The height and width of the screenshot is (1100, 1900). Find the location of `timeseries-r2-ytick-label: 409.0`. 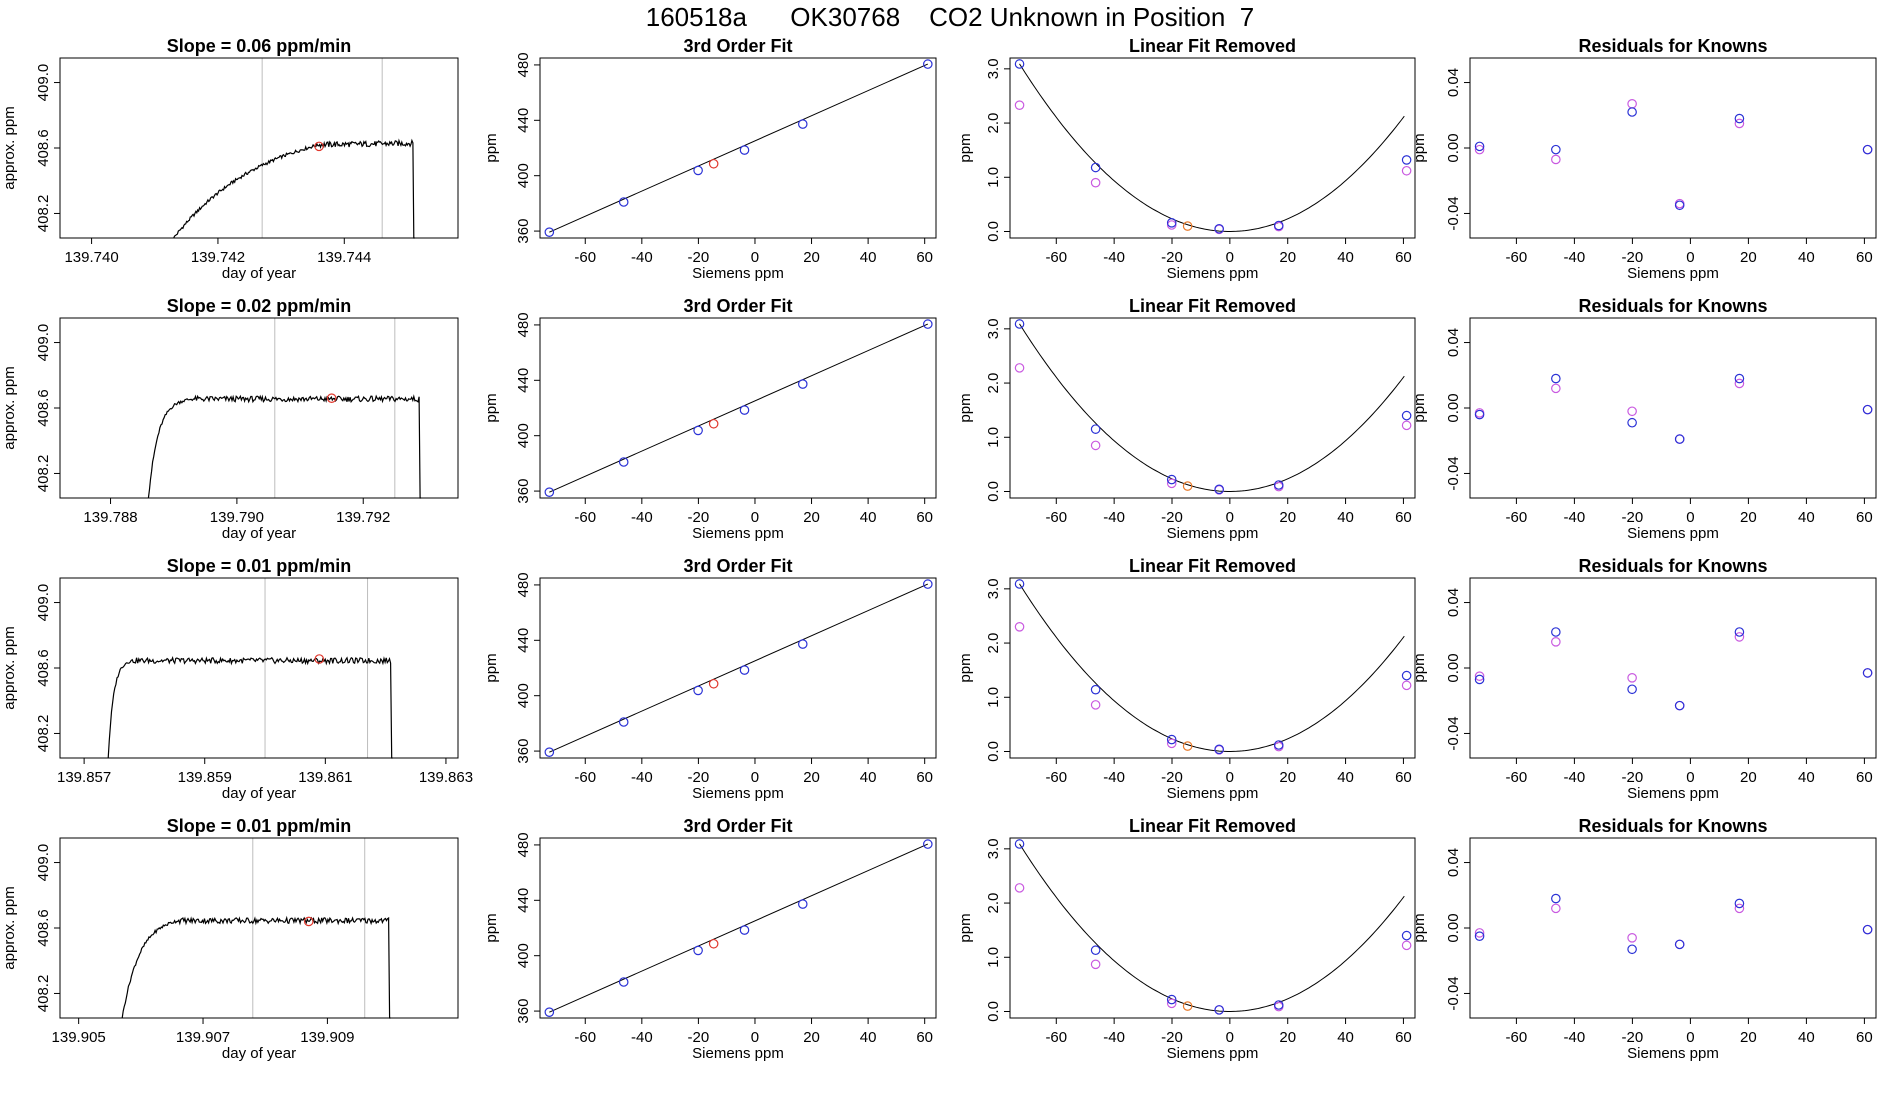

timeseries-r2-ytick-label: 409.0 is located at coordinates (43, 343).